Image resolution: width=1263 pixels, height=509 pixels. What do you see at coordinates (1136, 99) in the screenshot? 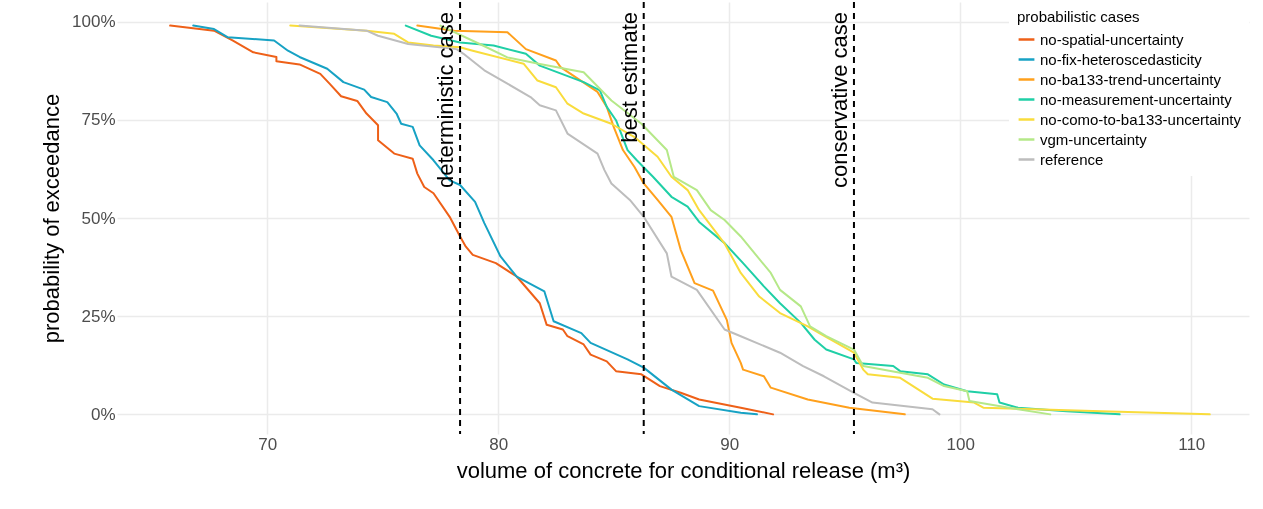
I see `legend-label: no-measurement-uncertainty` at bounding box center [1136, 99].